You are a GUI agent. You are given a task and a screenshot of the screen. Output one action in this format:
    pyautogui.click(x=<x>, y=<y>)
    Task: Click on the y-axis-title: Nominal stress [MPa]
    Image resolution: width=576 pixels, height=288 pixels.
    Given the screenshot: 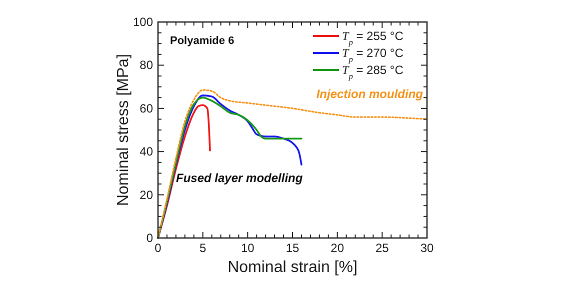 What is the action you would take?
    pyautogui.click(x=123, y=130)
    